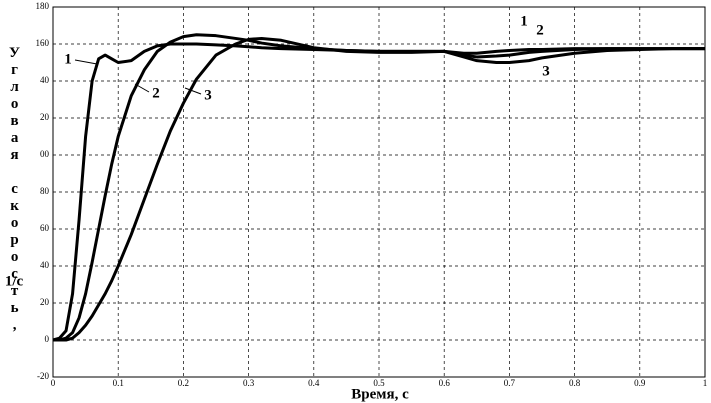  I want to click on x-tick-label: 0.3, so click(249, 383).